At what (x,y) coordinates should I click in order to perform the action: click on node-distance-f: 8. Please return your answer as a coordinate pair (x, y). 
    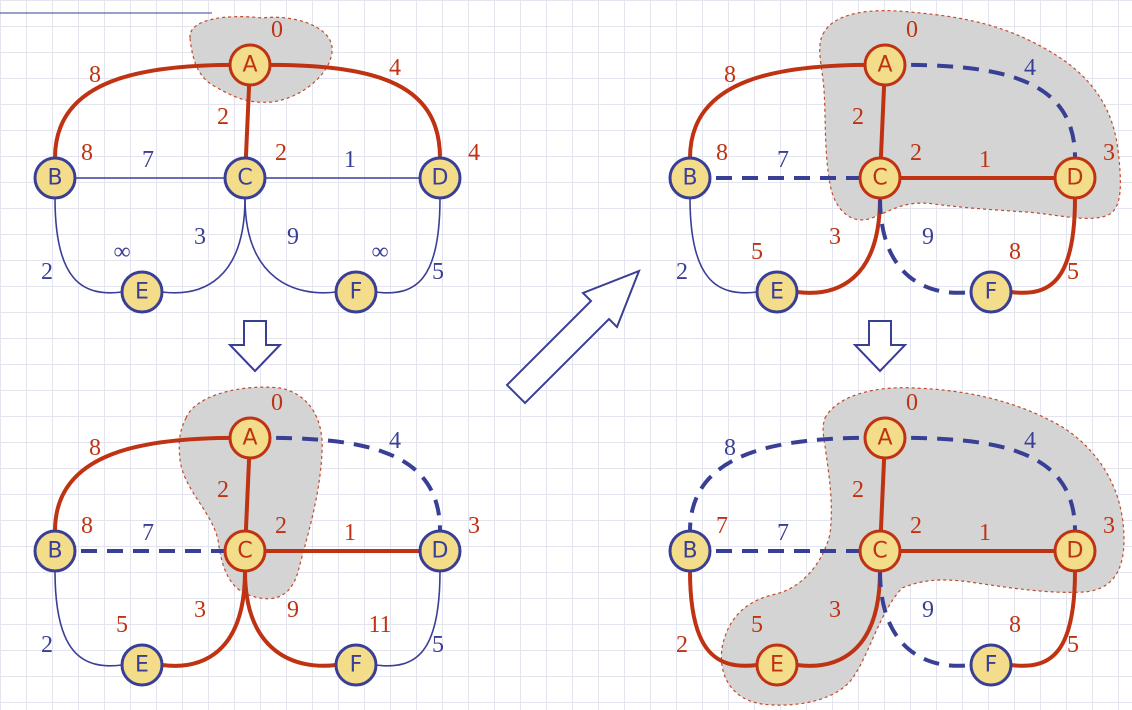
    Looking at the image, I should click on (1015, 252).